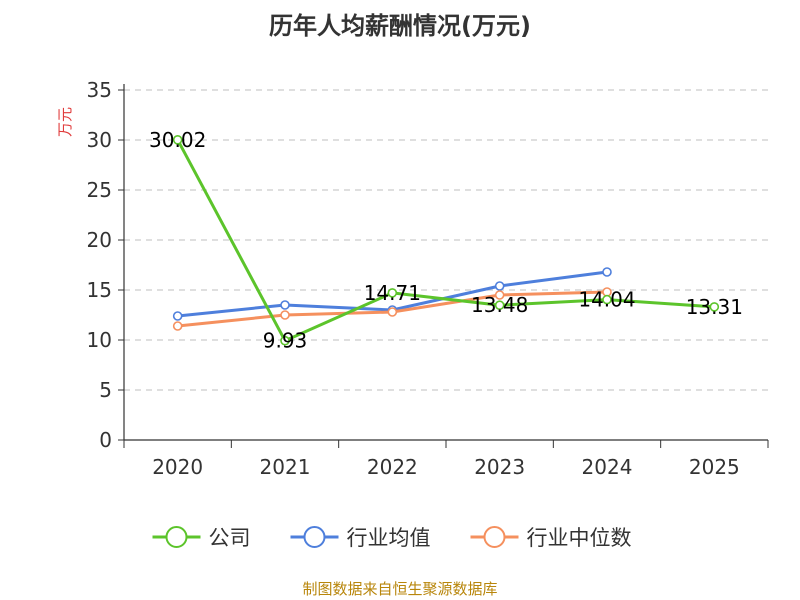 The width and height of the screenshot is (800, 600). I want to click on y-tick-label: 35, so click(99, 90).